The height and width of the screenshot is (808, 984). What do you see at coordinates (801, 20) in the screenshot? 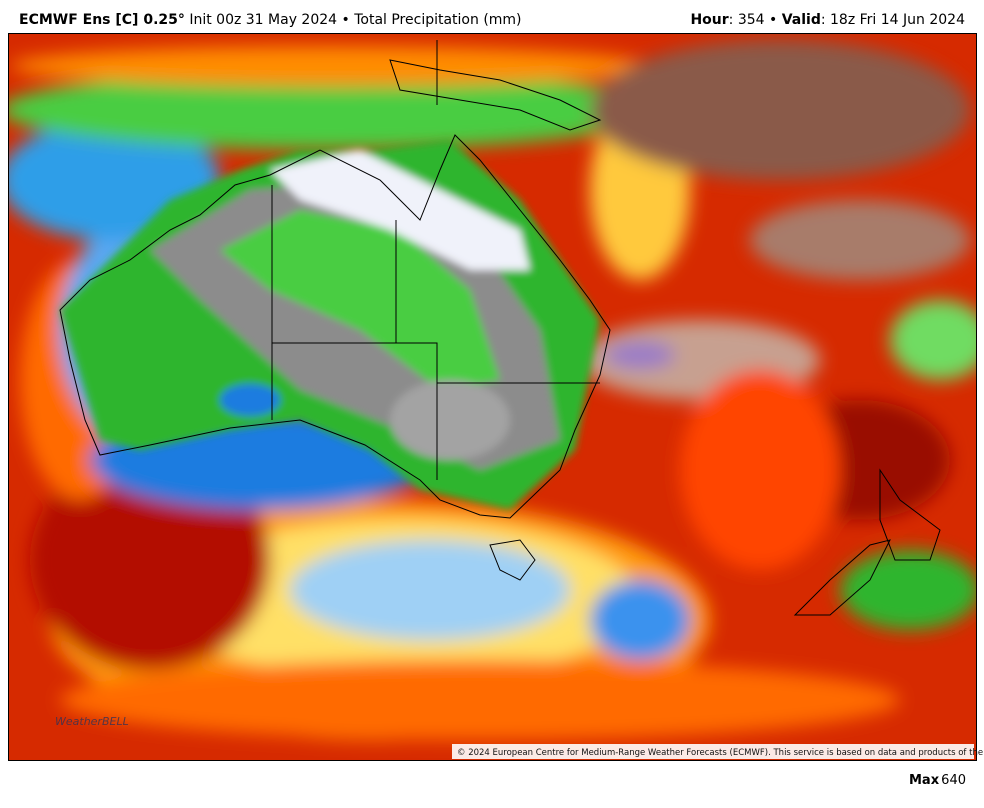
I see `valid-label: Valid` at bounding box center [801, 20].